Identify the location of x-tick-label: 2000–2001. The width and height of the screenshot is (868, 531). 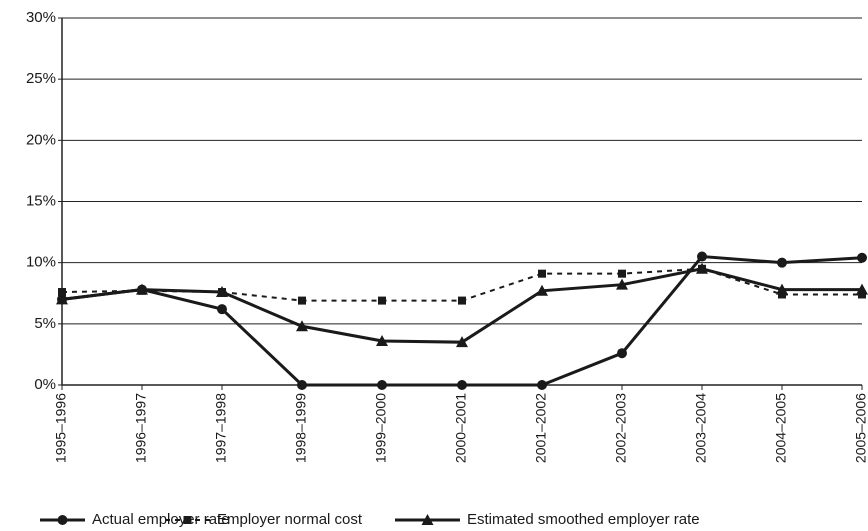
(461, 428).